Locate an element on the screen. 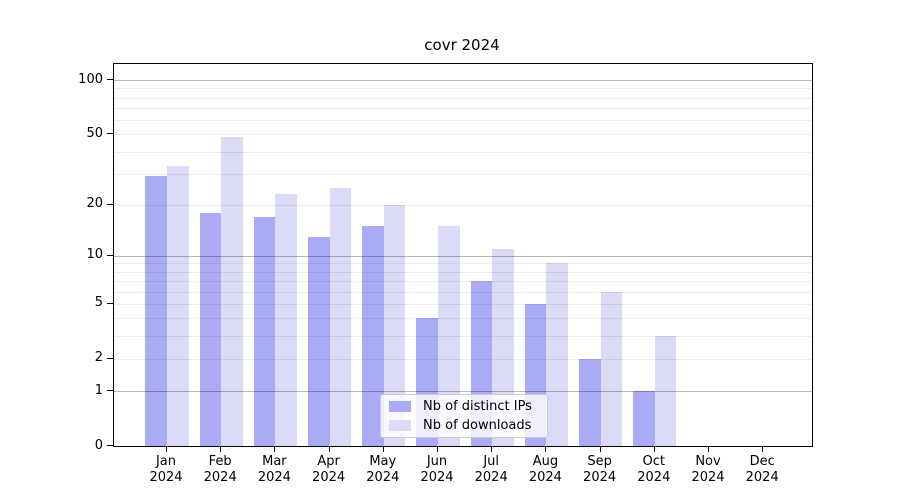  x-tick-label-dec: Dec 2024 is located at coordinates (762, 470).